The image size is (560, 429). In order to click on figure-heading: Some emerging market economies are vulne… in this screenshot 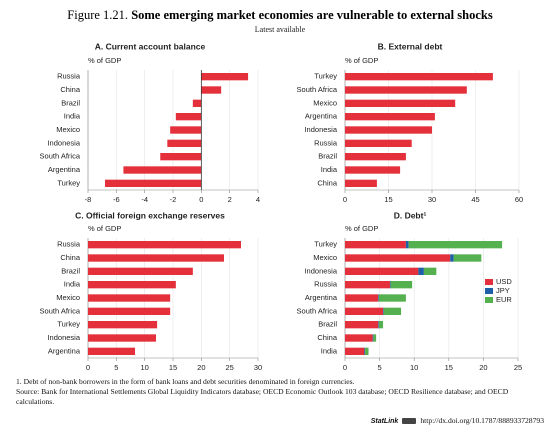, I will do `click(312, 15)`.